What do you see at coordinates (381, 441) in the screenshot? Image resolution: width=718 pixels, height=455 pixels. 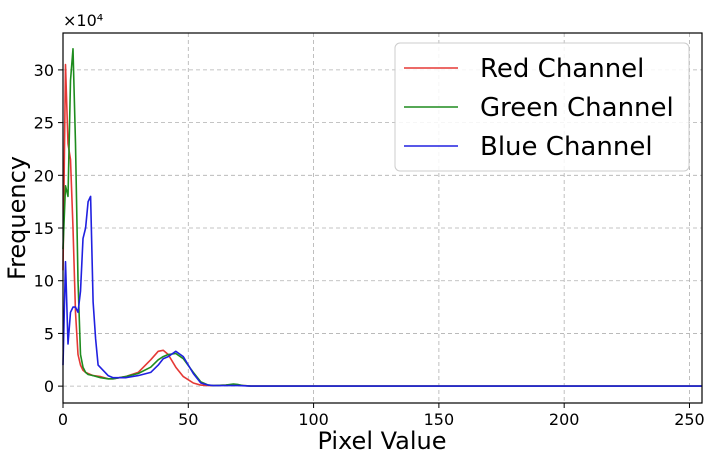 I see `x-axis-label: Pixel Value` at bounding box center [381, 441].